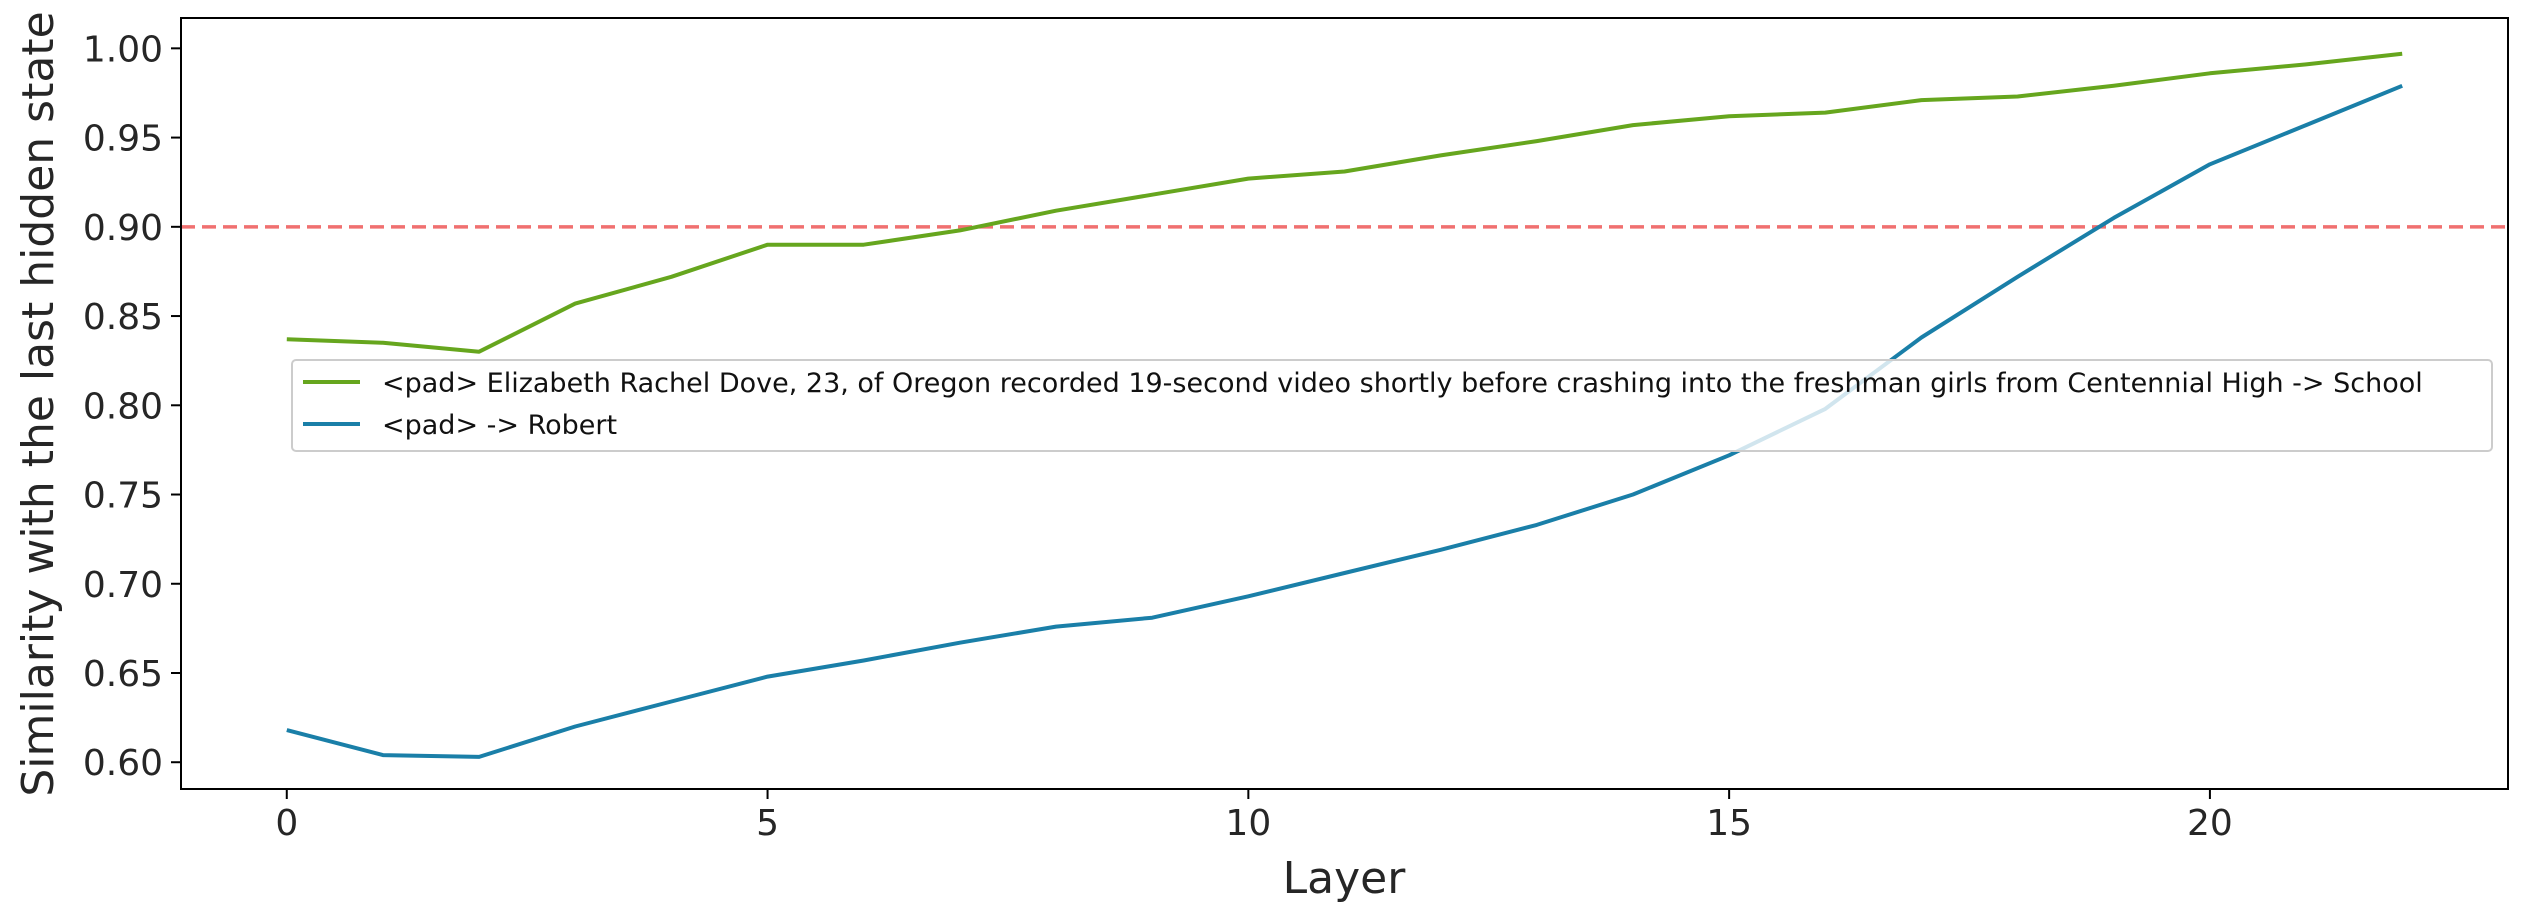 The image size is (2525, 921). Describe the element at coordinates (499, 425) in the screenshot. I see `legend-label-series-2: <pad> -> Robert` at that location.